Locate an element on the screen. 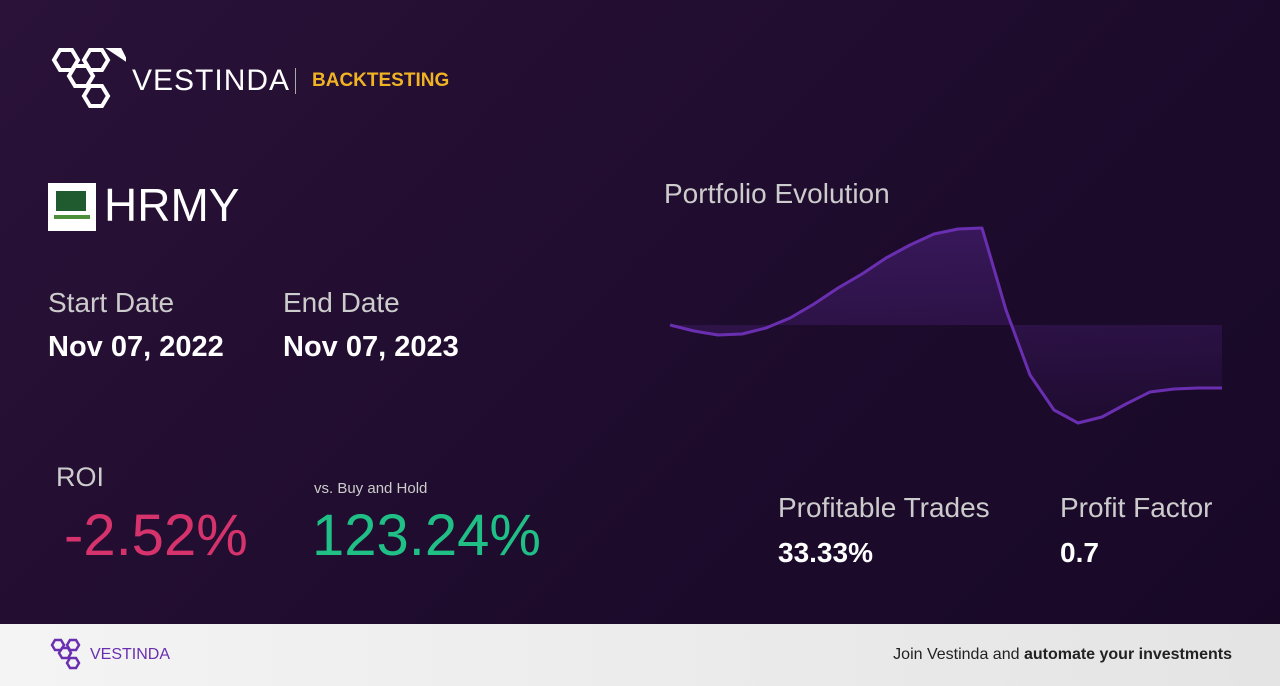  ticker: HRMY is located at coordinates (172, 205).